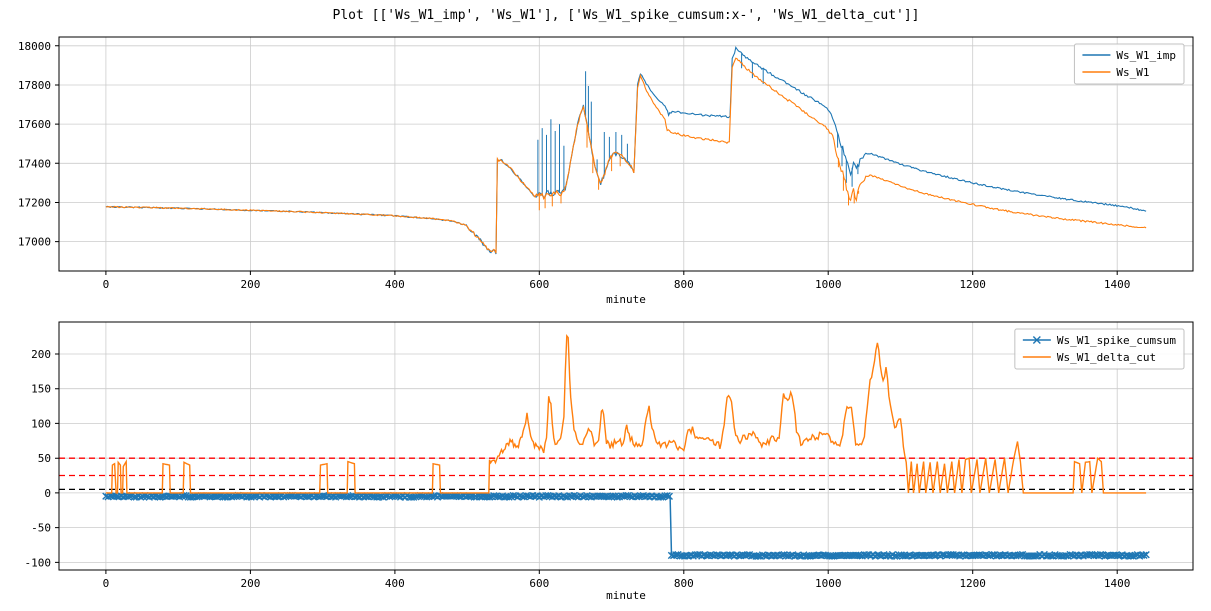 This screenshot has height=611, width=1211. What do you see at coordinates (34, 46) in the screenshot?
I see `y-tick-label: 18000` at bounding box center [34, 46].